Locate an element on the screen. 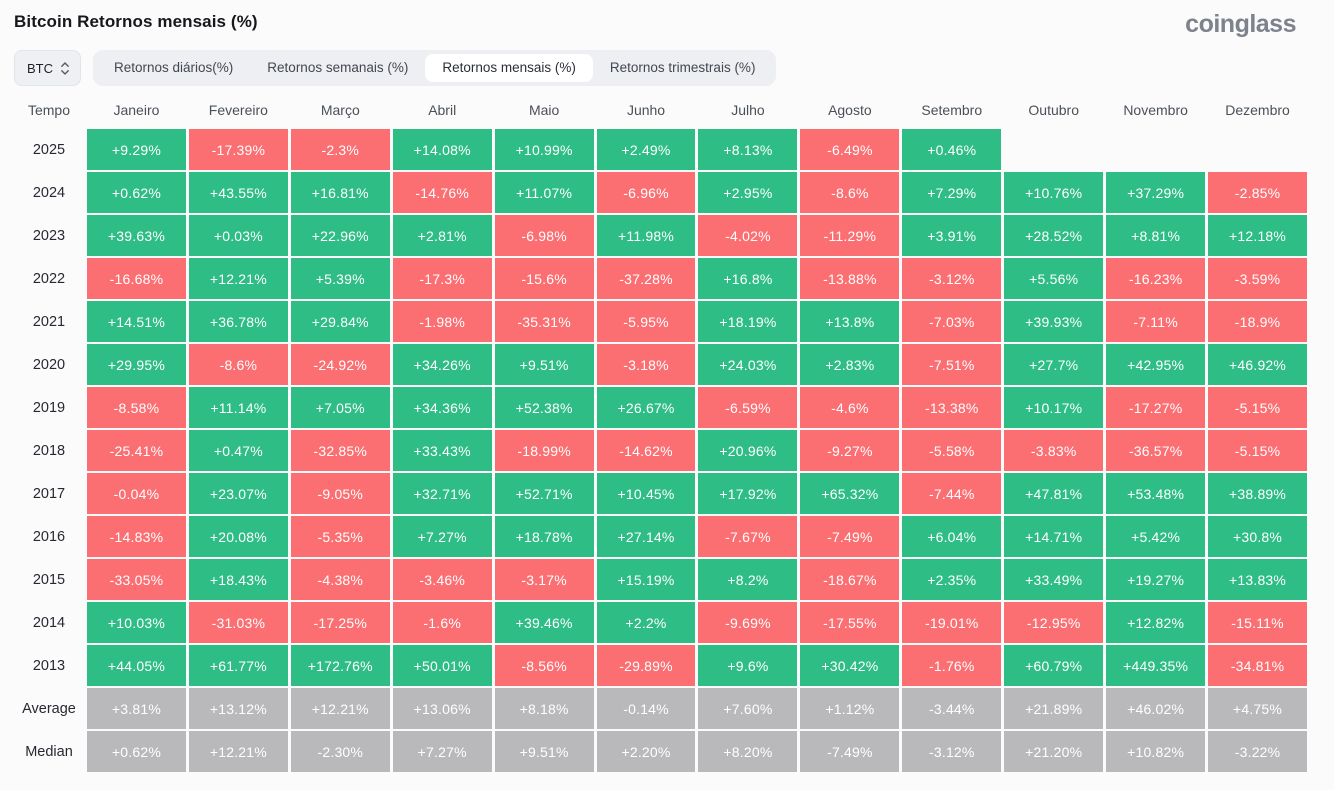 The height and width of the screenshot is (790, 1334). return-cell: +5.39% is located at coordinates (340, 278).